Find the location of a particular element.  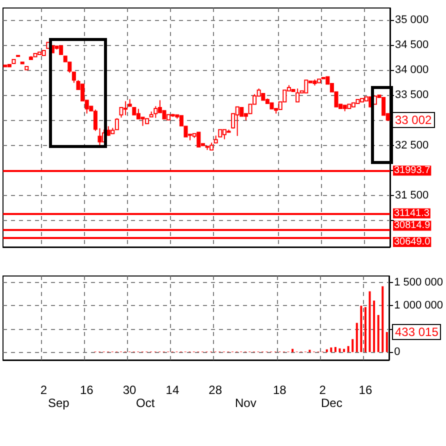

text: Sep is located at coordinates (59, 403).